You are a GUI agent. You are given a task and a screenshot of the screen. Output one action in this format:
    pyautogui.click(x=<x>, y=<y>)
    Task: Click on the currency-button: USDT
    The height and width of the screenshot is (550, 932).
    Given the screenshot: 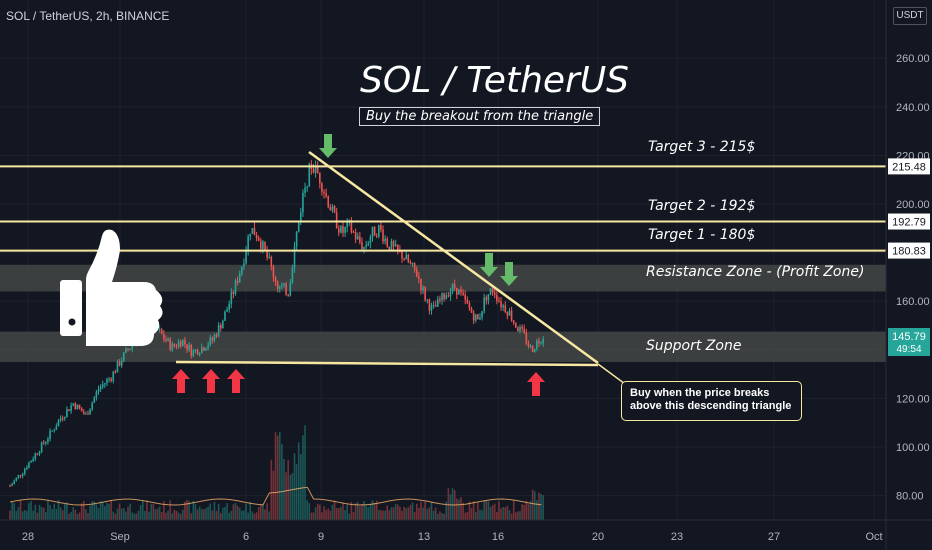 What is the action you would take?
    pyautogui.click(x=910, y=16)
    